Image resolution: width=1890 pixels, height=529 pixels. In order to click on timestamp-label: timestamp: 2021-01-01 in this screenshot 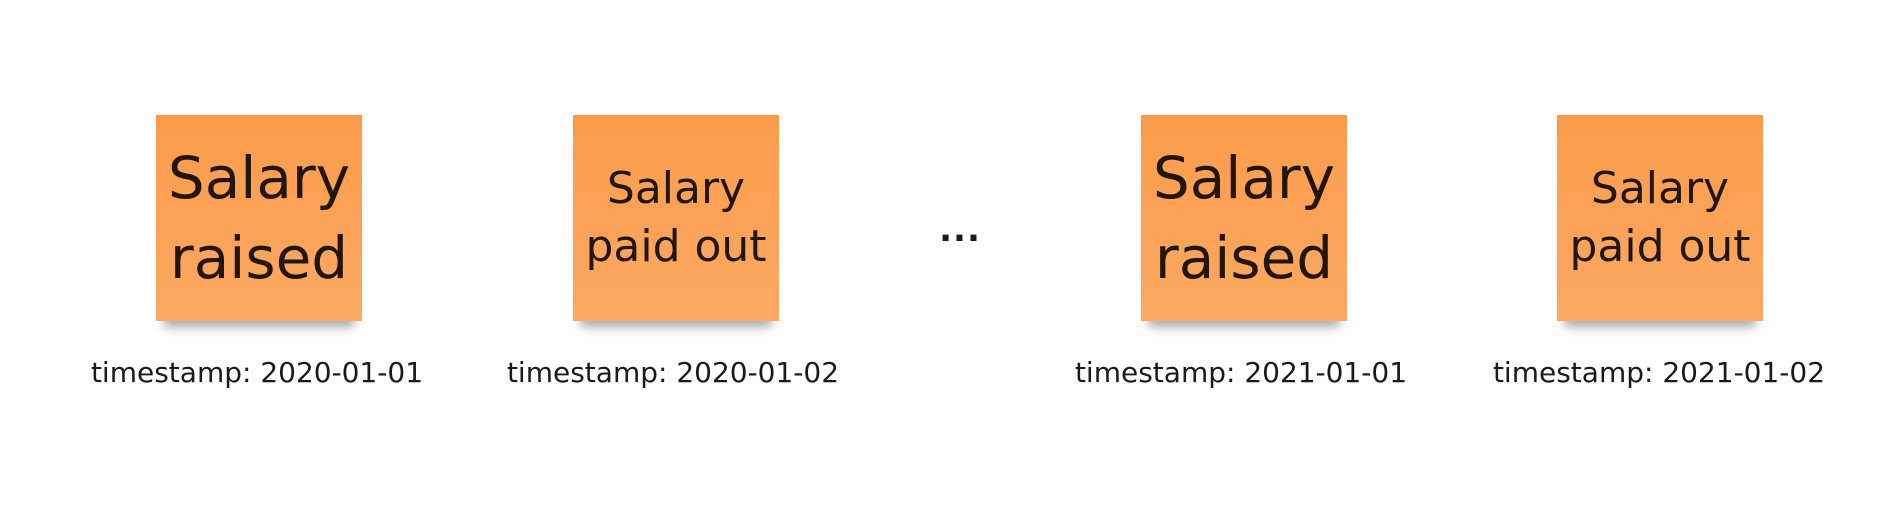, I will do `click(1241, 372)`.